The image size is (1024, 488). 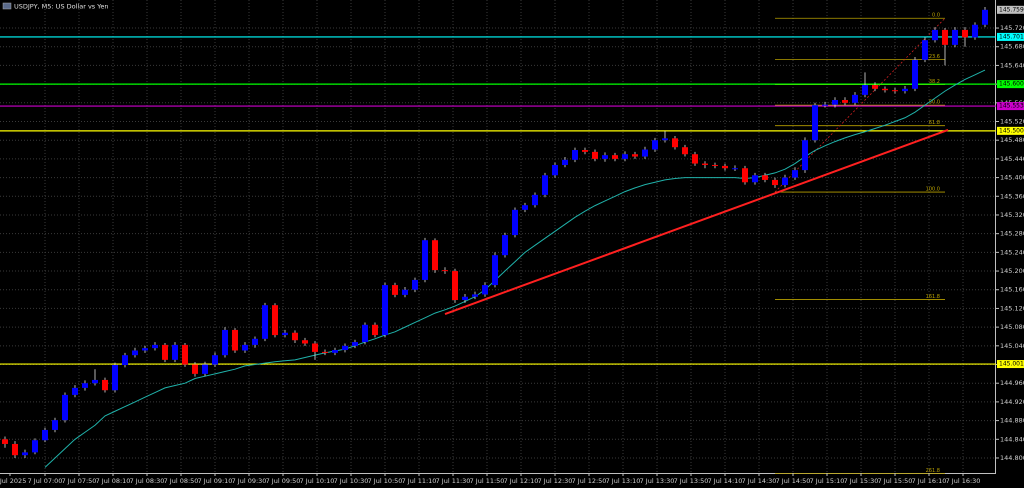 I want to click on y-tick-label: 144.960, so click(x=1012, y=383).